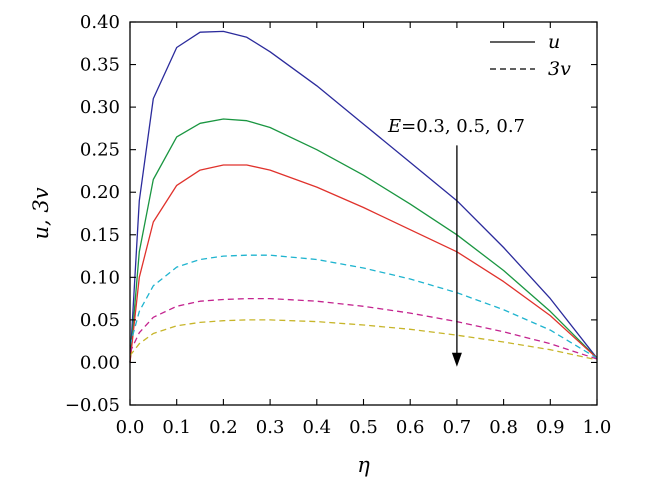 This screenshot has width=663, height=486. Describe the element at coordinates (100, 150) in the screenshot. I see `y-tick-label: 0.25` at that location.